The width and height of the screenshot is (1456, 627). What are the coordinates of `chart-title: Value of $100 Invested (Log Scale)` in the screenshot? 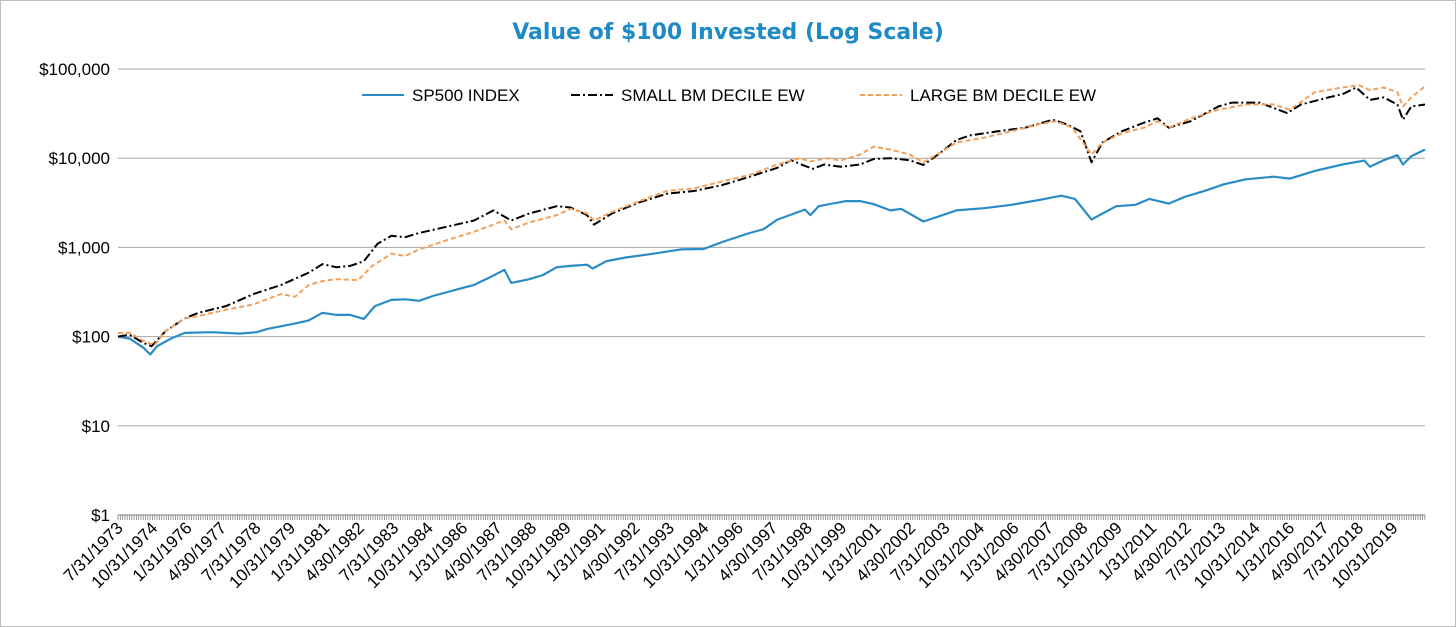 It's located at (728, 32).